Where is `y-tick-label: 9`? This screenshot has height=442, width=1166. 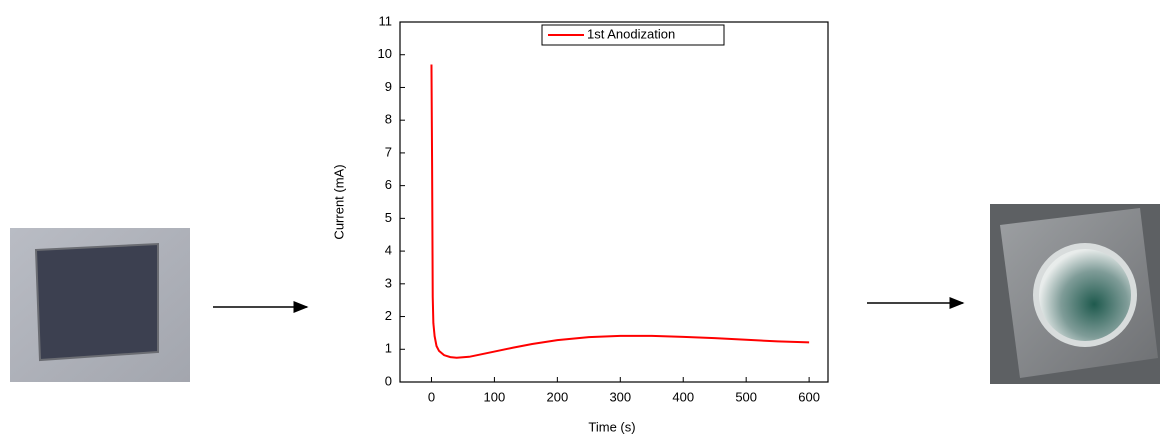 y-tick-label: 9 is located at coordinates (388, 86).